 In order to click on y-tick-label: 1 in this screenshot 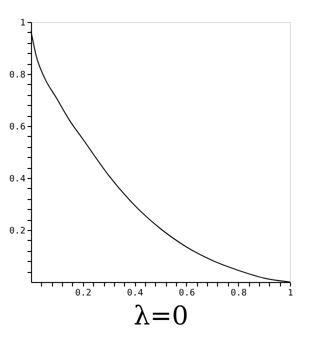, I will do `click(23, 23)`.